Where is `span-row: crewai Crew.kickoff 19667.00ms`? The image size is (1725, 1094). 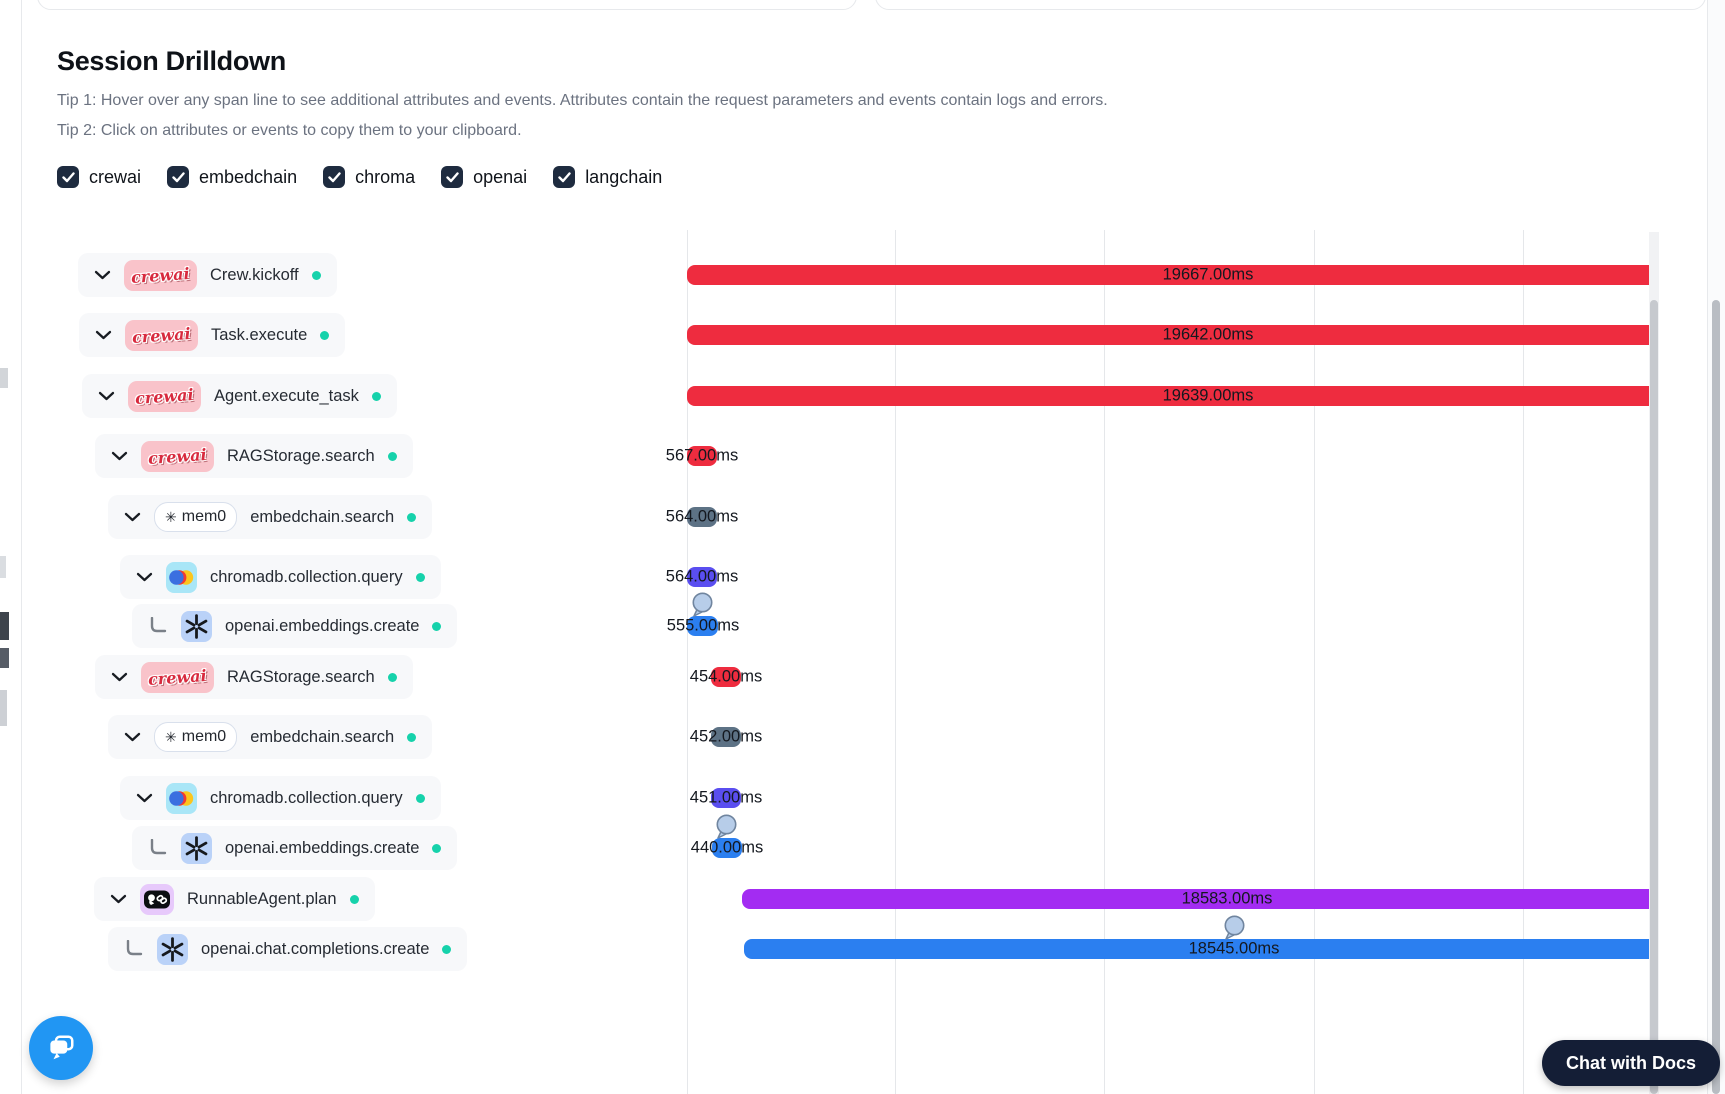
span-row: crewai Crew.kickoff 19667.00ms is located at coordinates (862, 275).